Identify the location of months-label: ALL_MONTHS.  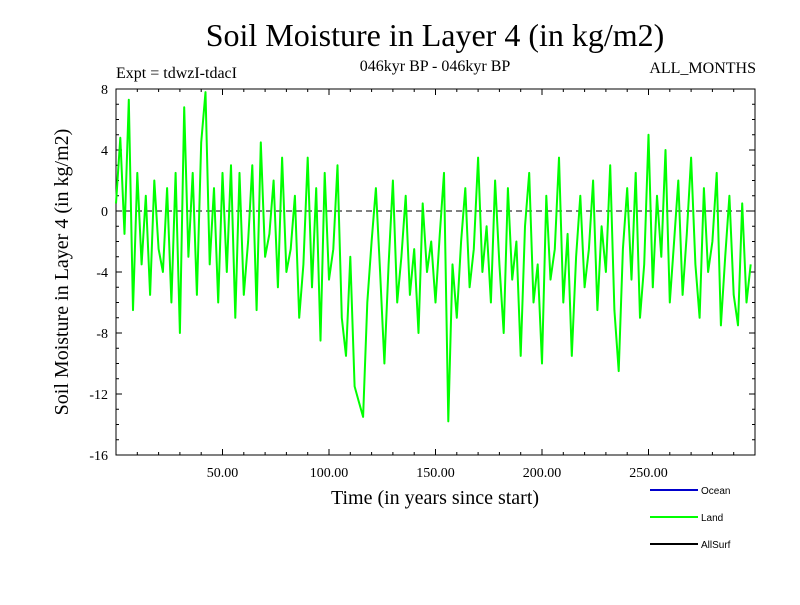
(702, 68).